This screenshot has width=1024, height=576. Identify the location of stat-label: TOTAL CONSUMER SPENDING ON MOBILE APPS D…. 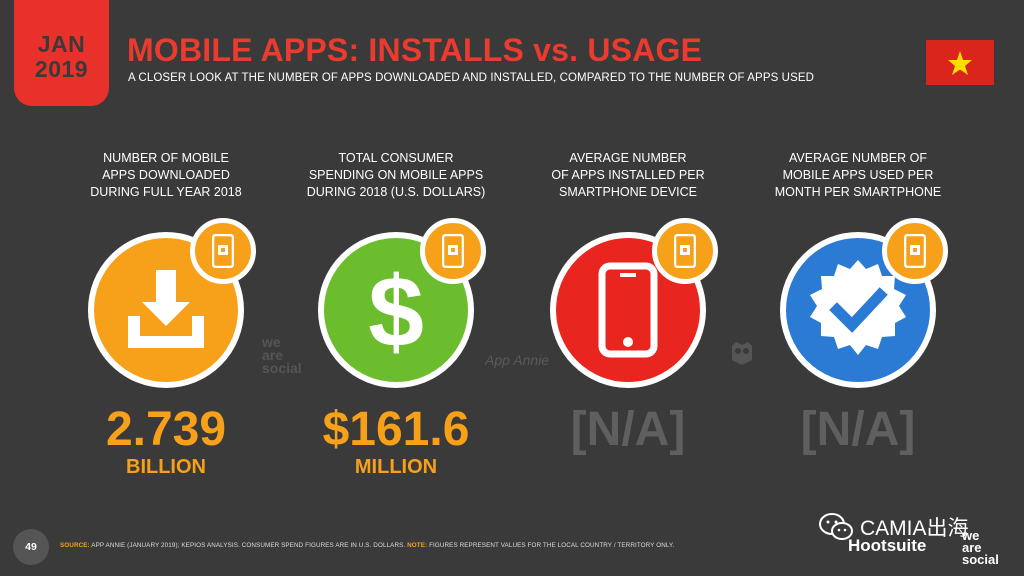
(396, 175).